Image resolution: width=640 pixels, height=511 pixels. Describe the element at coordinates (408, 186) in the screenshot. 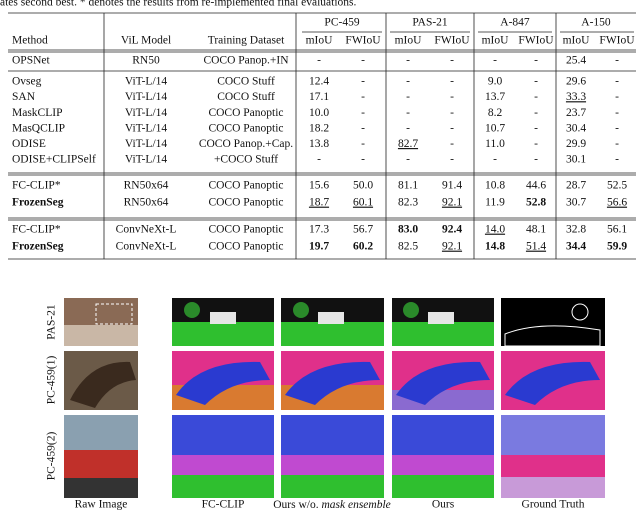

I see `cell: 81.1` at that location.